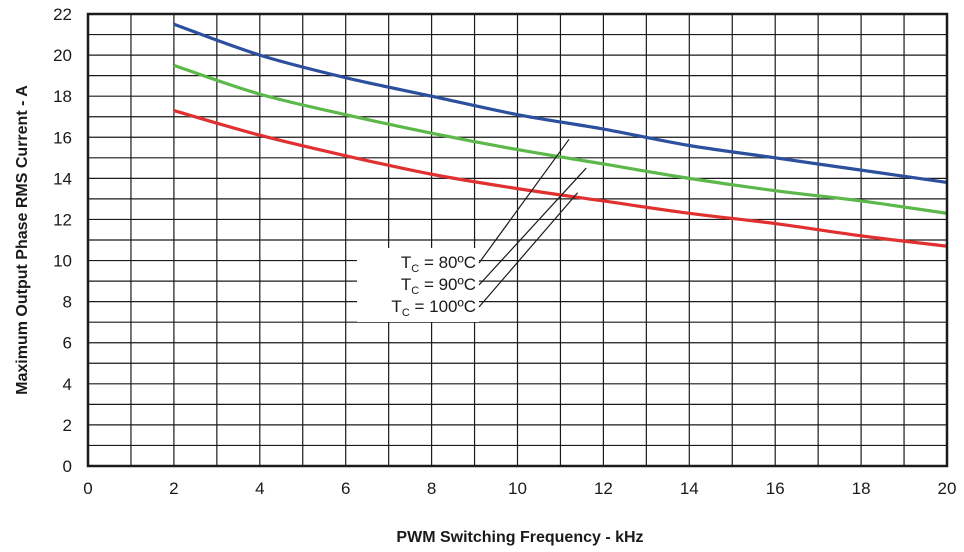  I want to click on x-tick-label: 6, so click(345, 488).